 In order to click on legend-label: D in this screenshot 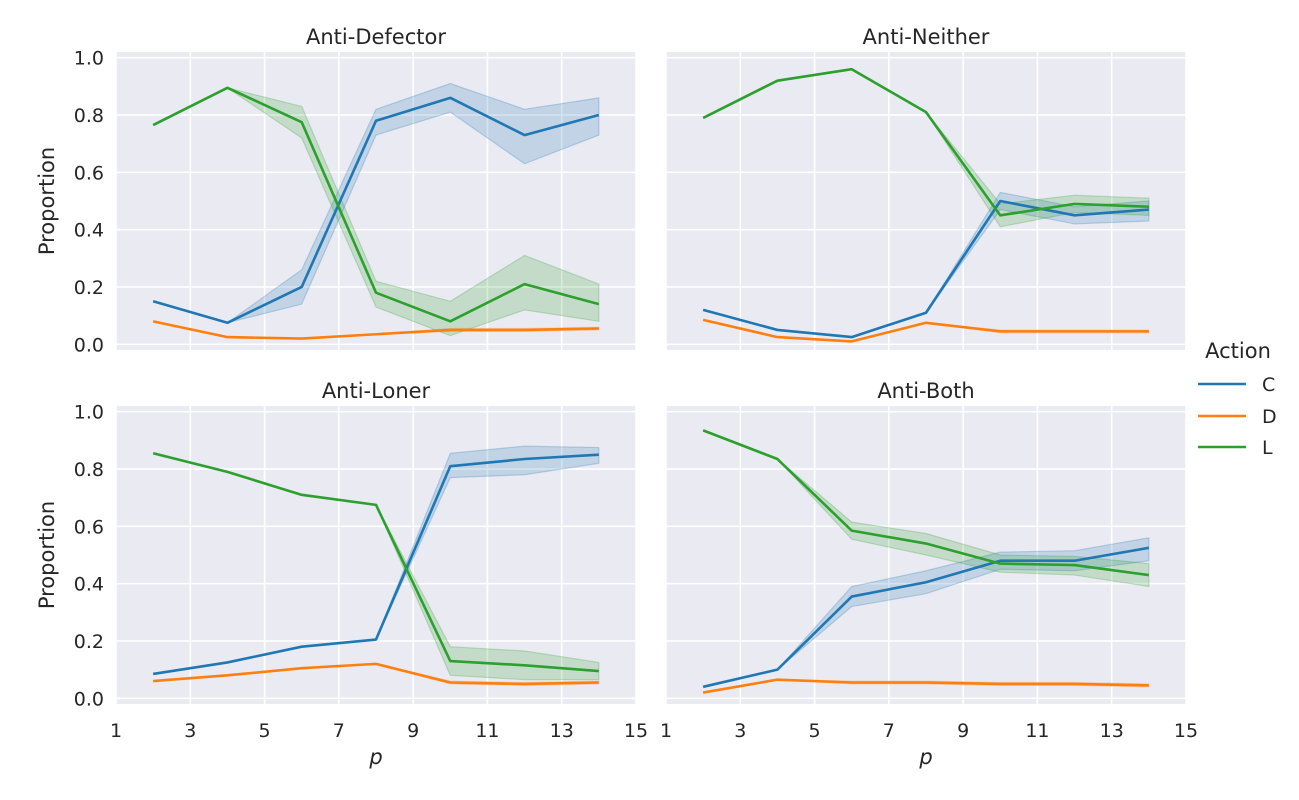, I will do `click(1269, 417)`.